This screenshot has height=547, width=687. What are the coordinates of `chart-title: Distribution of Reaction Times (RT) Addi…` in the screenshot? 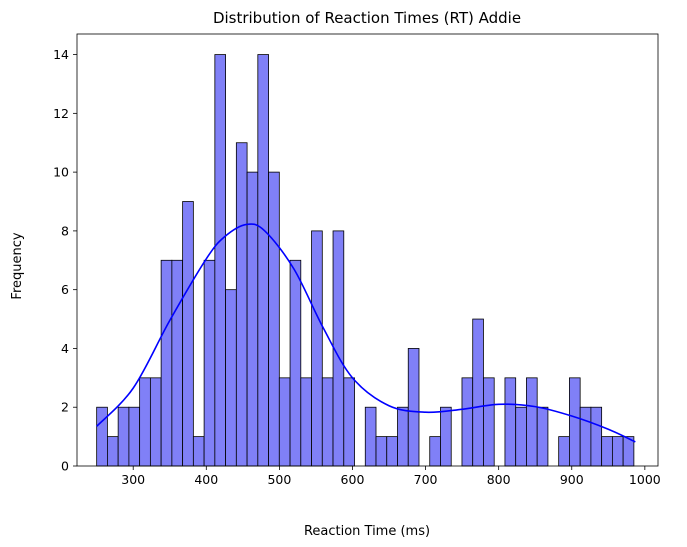 It's located at (367, 18).